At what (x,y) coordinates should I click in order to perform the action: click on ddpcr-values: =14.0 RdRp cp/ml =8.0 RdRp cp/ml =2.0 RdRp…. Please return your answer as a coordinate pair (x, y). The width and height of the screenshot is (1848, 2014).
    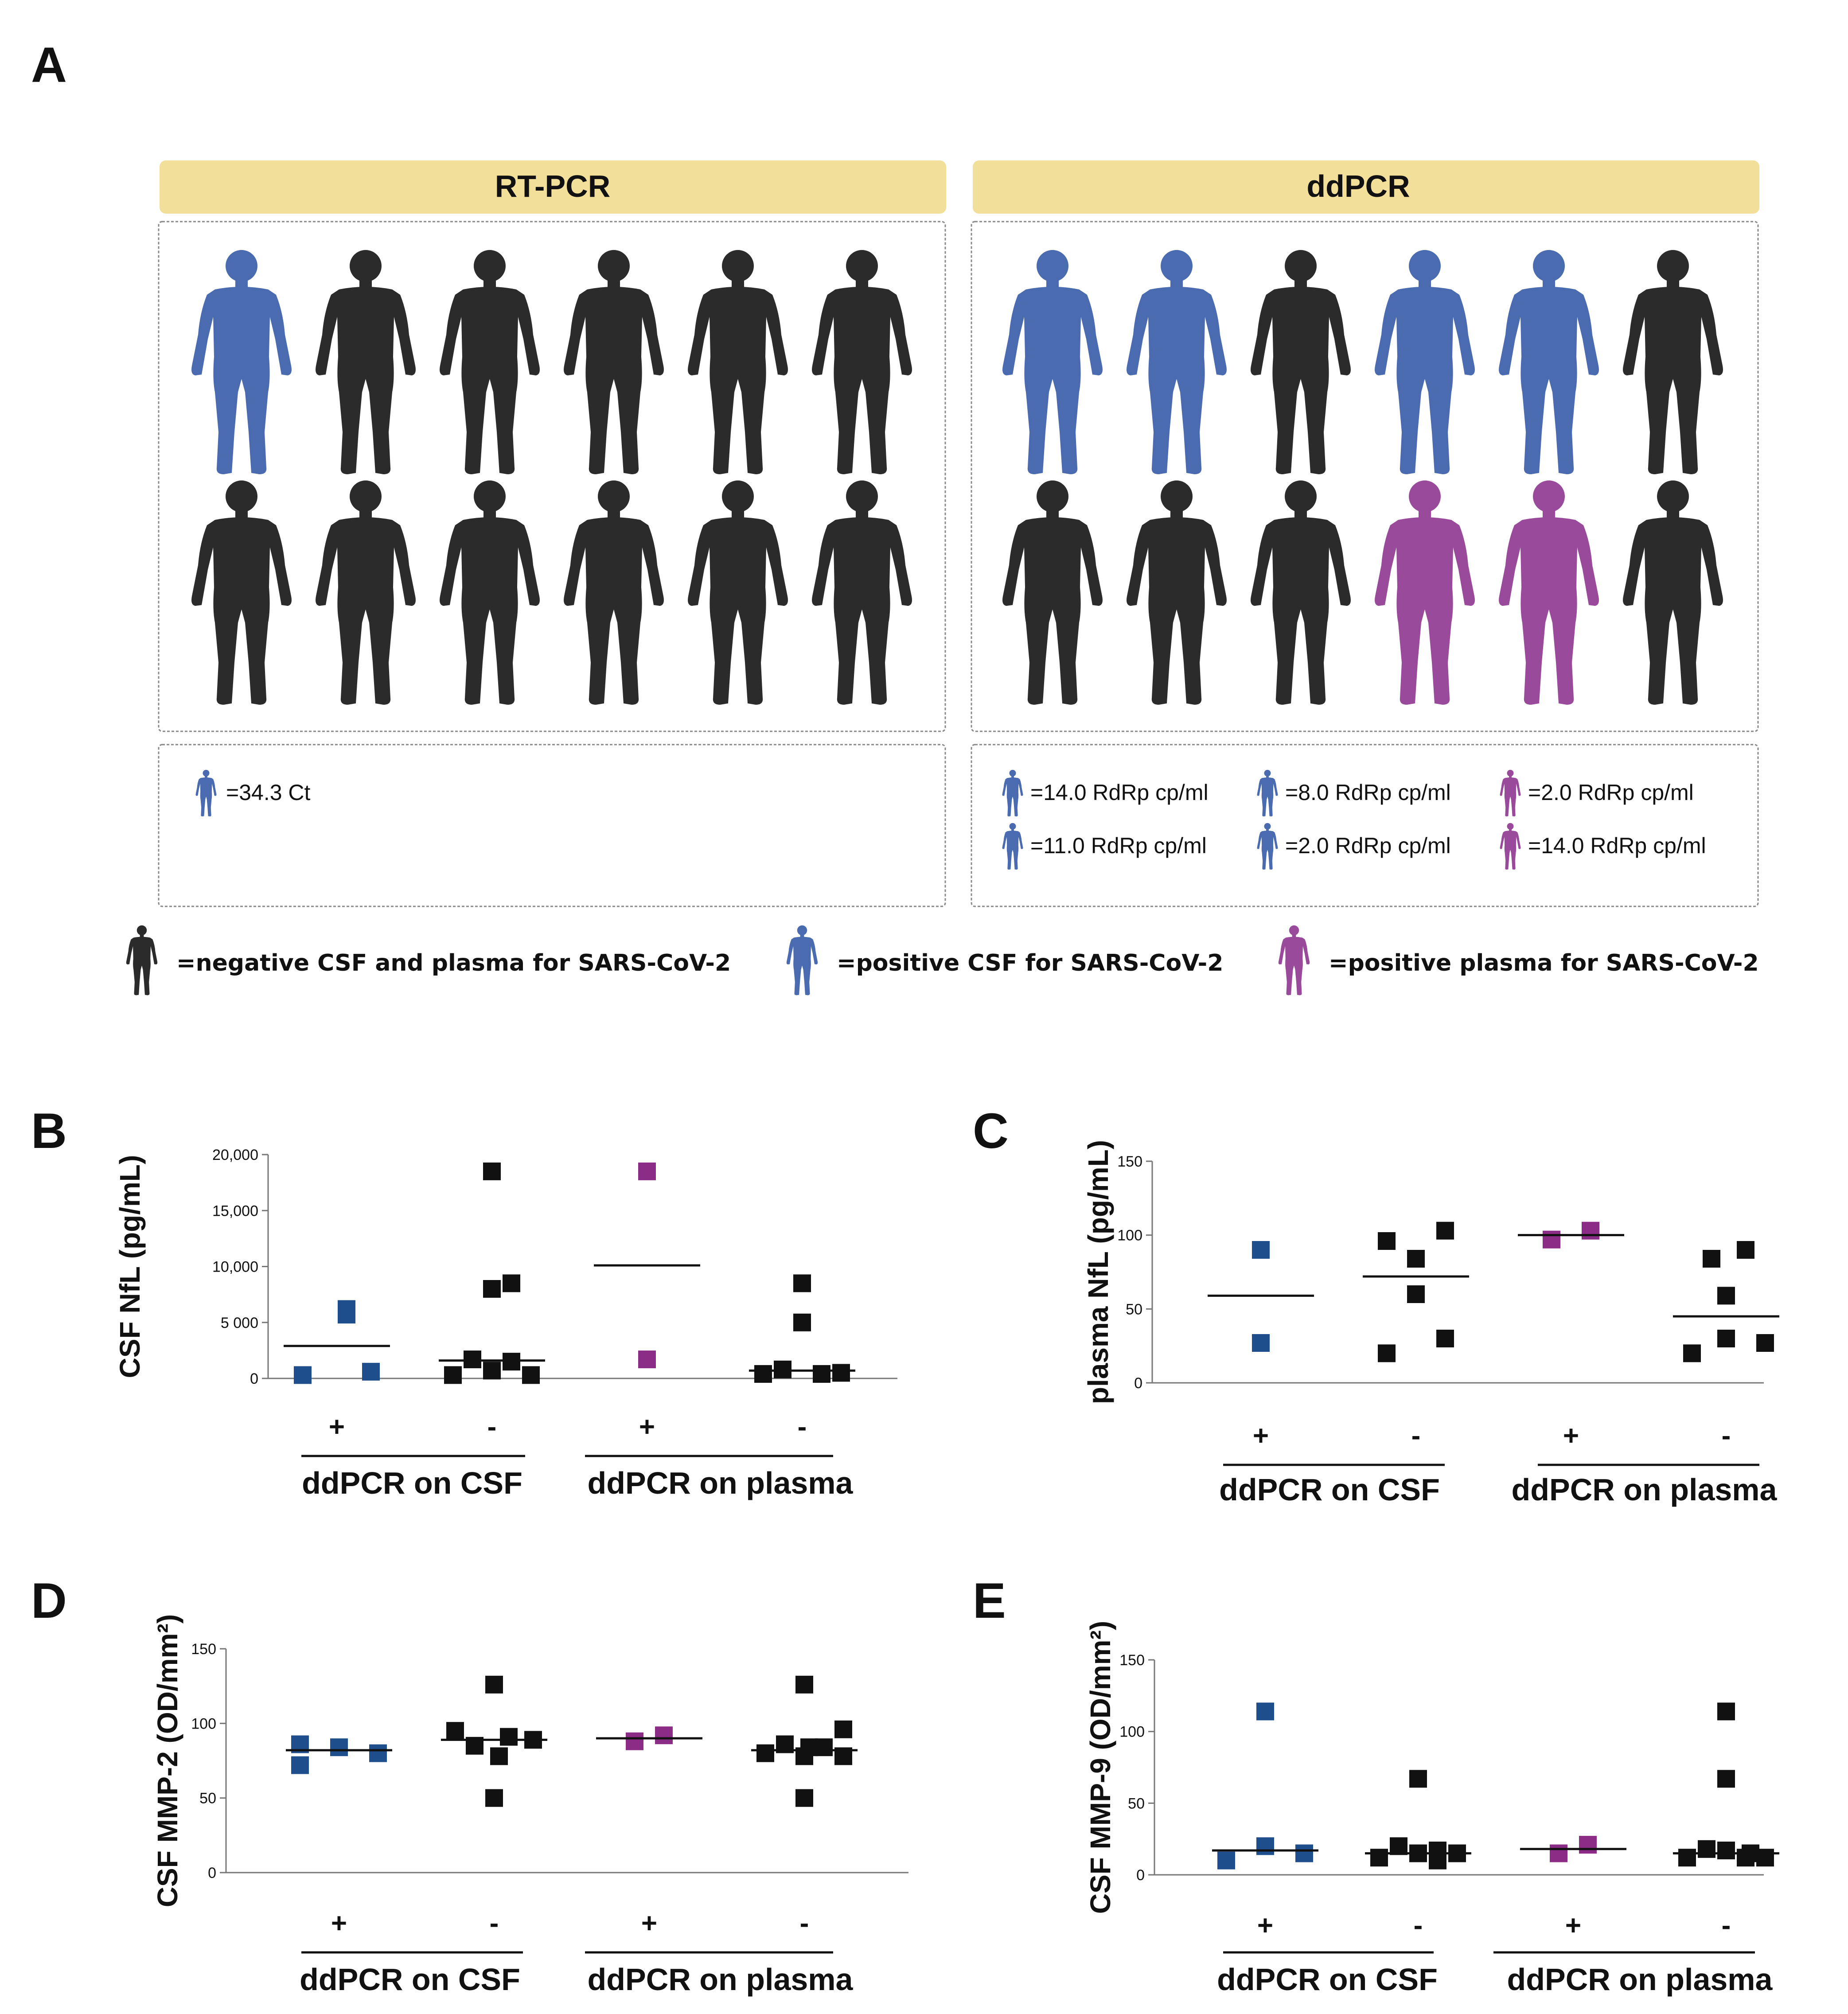
    Looking at the image, I should click on (1354, 819).